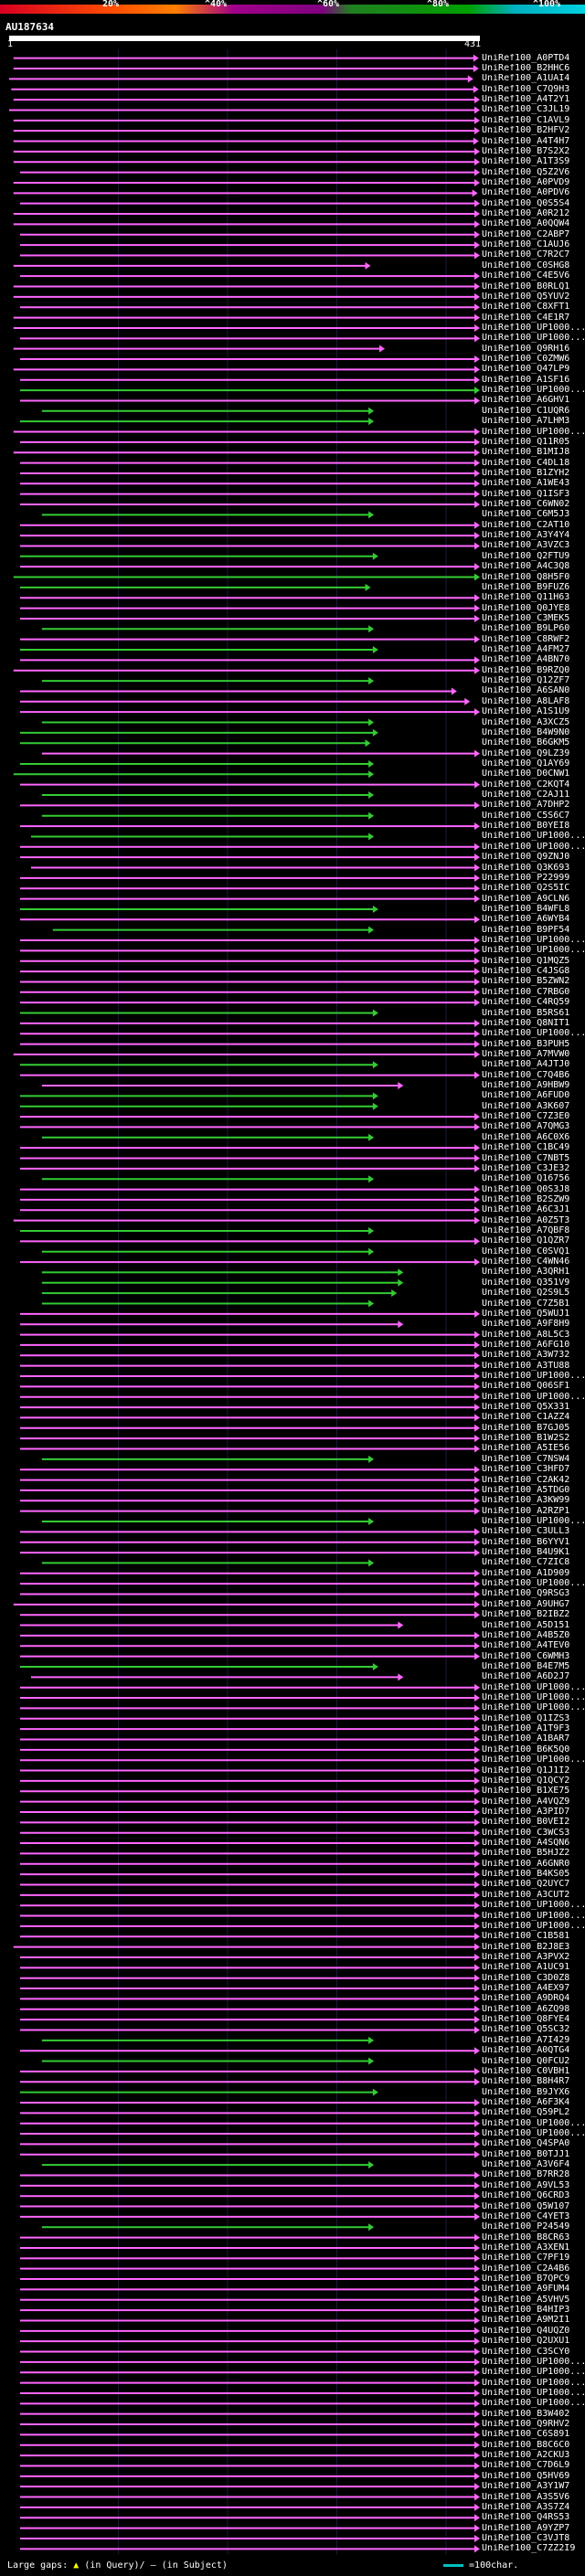 The image size is (585, 2576). Describe the element at coordinates (526, 1615) in the screenshot. I see `hit-label: UniRef100_B2IBZ2` at that location.